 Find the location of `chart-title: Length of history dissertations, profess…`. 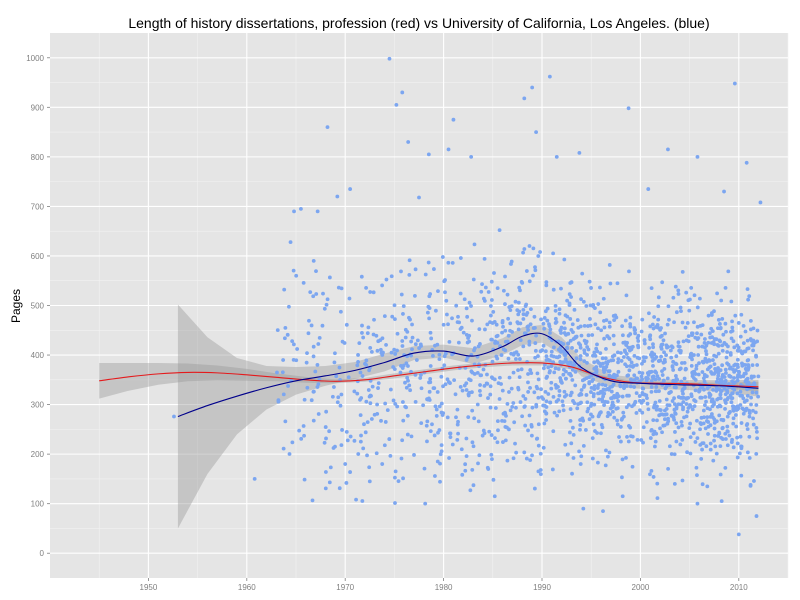

chart-title: Length of history dissertations, profess… is located at coordinates (418, 23).